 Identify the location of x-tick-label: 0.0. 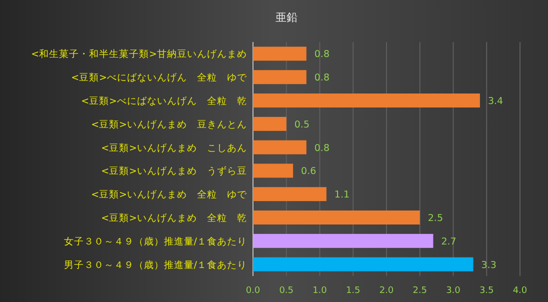
(253, 291).